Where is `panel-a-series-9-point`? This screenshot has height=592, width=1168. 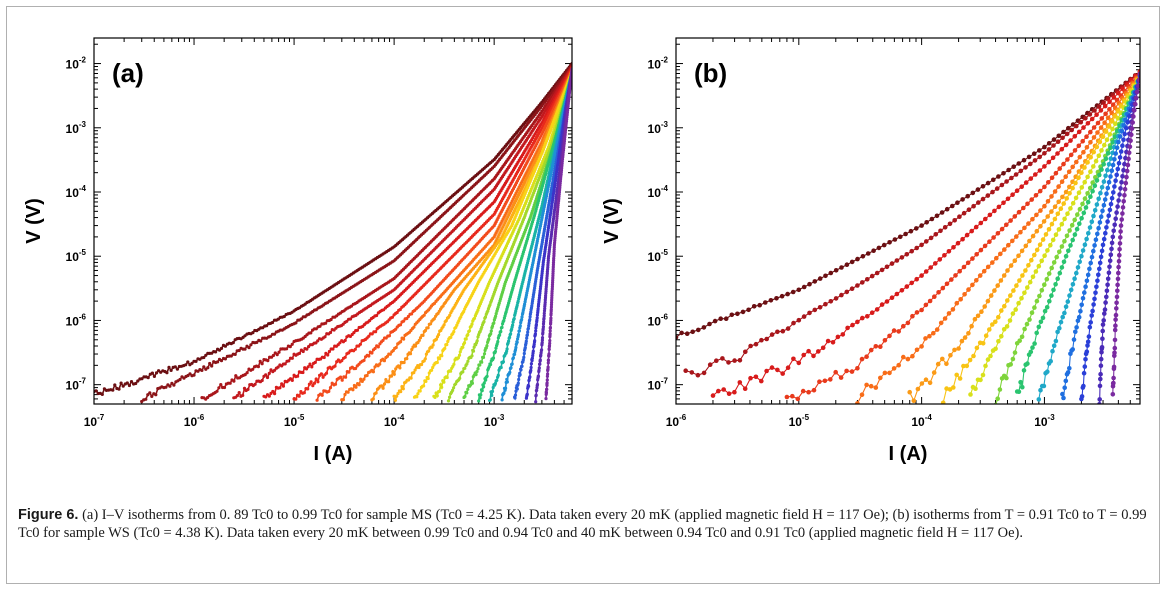
panel-a-series-9-point is located at coordinates (384, 384).